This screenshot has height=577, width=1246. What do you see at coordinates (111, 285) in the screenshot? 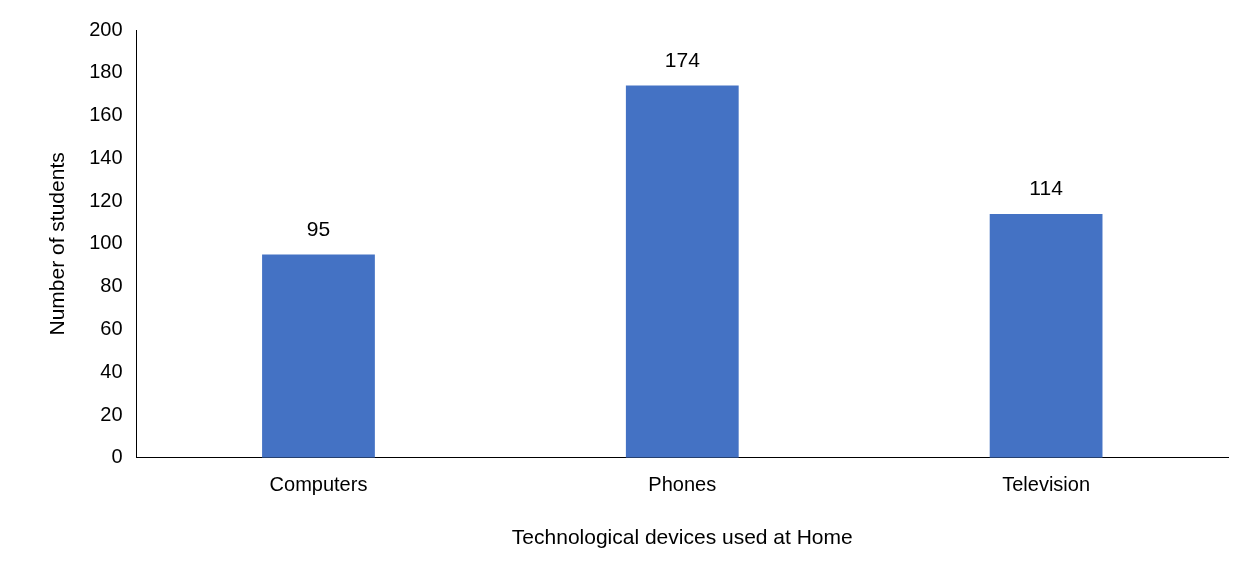
I see `y-tick-label: 80` at bounding box center [111, 285].